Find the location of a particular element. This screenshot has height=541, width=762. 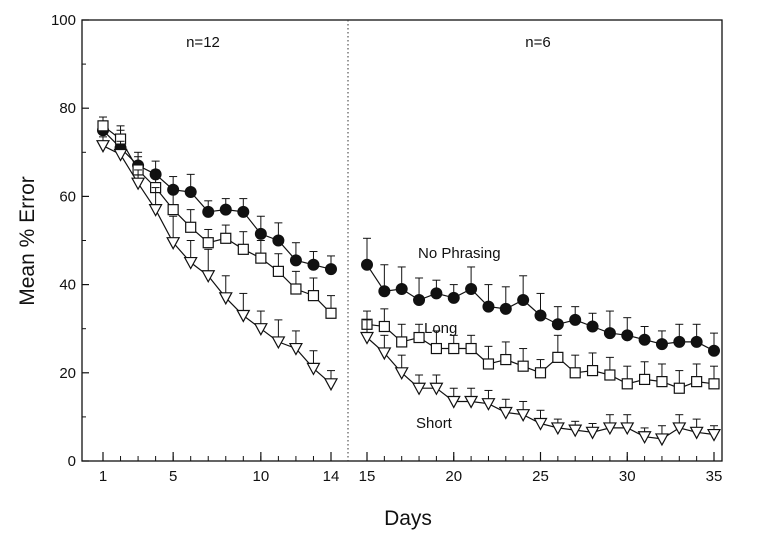

x-tick-label: 15 is located at coordinates (367, 476).